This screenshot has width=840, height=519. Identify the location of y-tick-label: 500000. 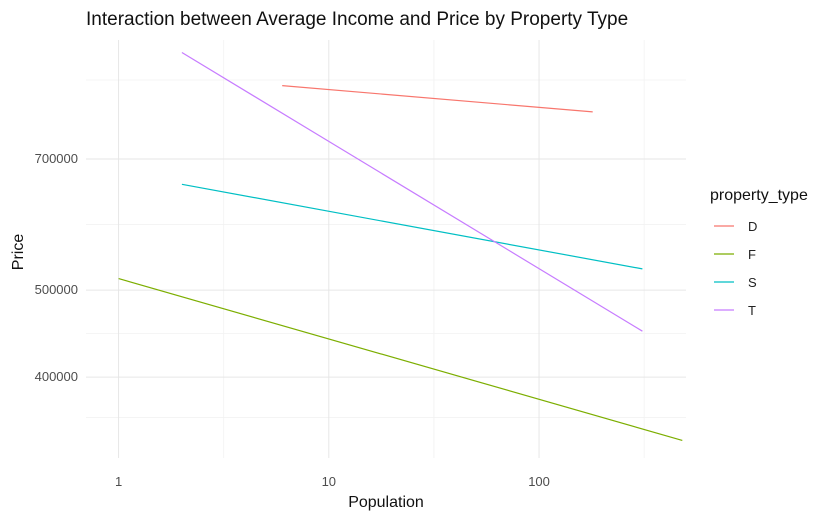
(56, 289).